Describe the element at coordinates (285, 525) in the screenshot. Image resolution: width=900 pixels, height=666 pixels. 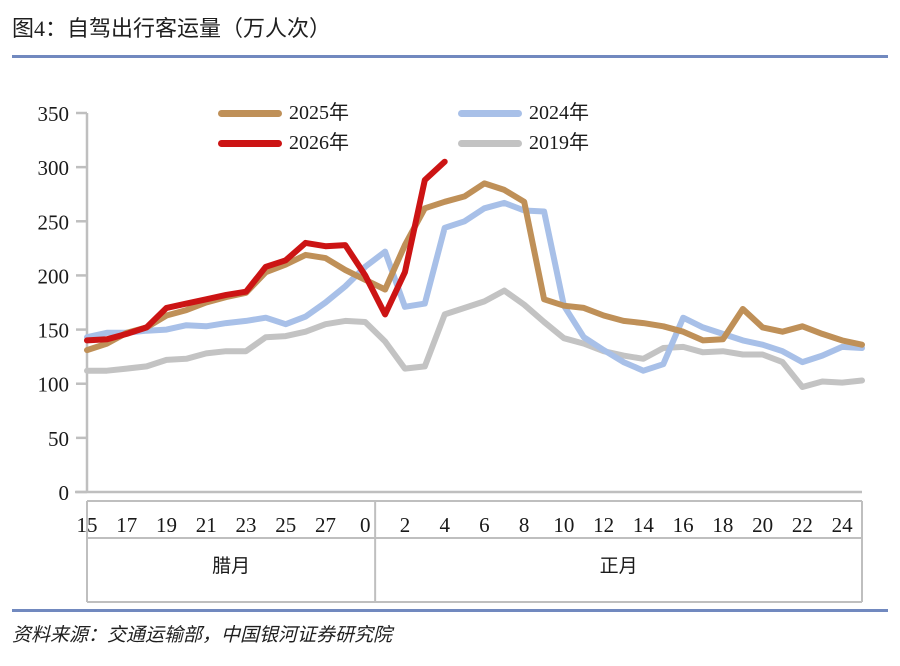
I see `x-axis-tick-label: 25` at that location.